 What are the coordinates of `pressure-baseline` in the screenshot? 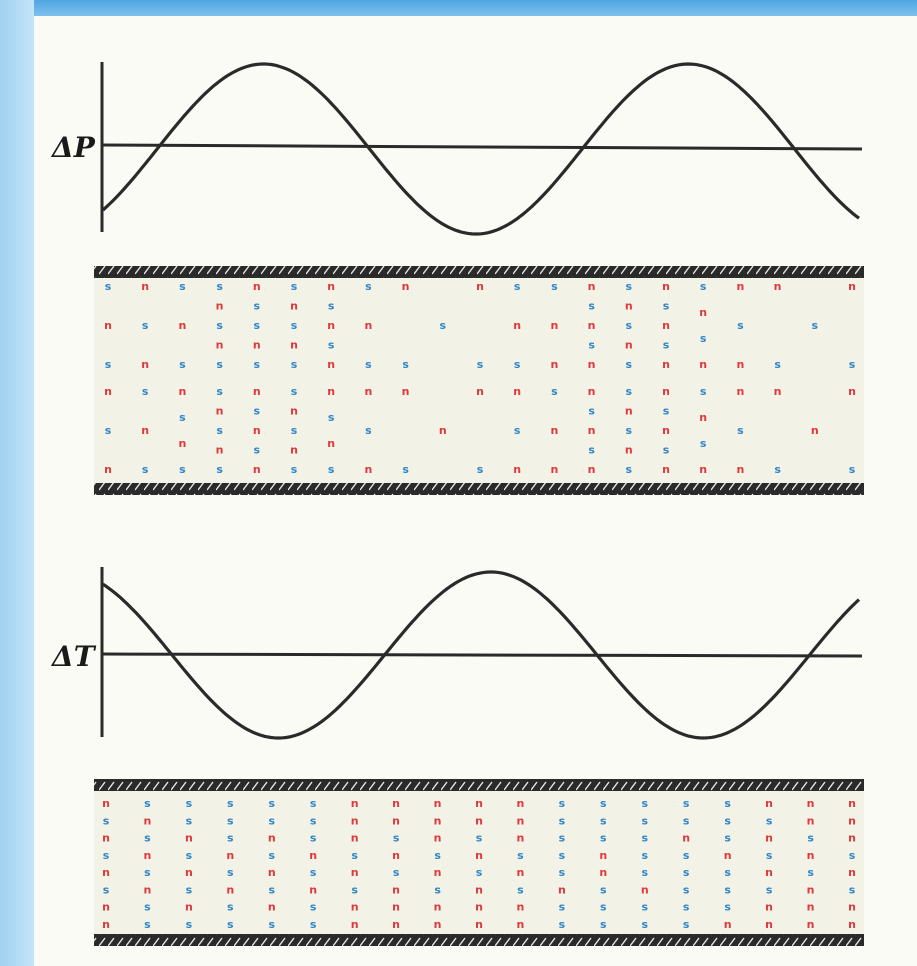 It's located at (482, 147).